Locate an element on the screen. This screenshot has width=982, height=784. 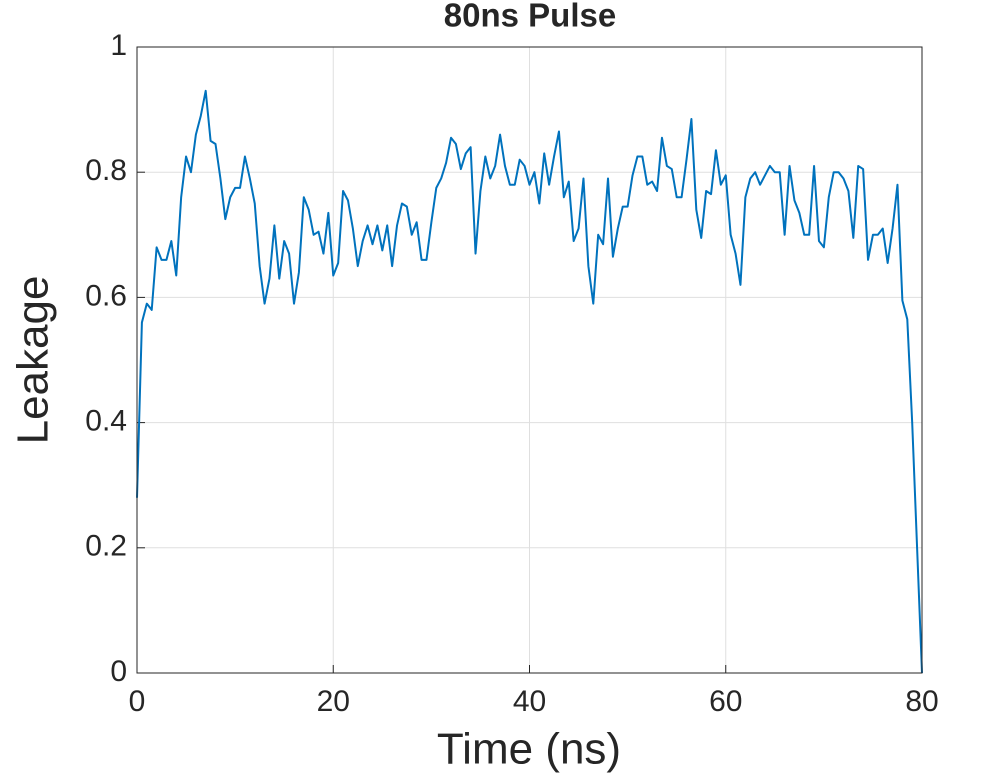
chart-title: 80ns Pulse is located at coordinates (530, 17).